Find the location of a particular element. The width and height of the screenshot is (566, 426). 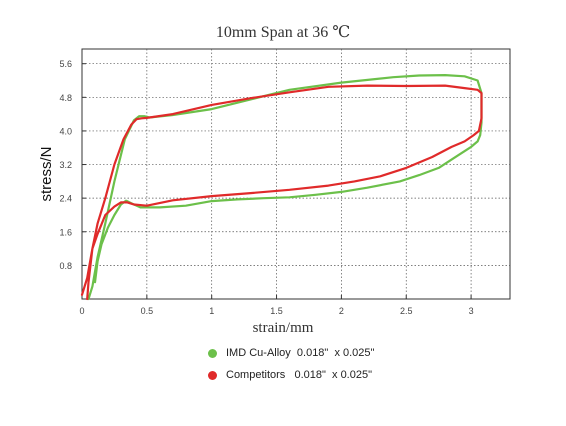

y-tick-label: 5.6 is located at coordinates (65, 64).